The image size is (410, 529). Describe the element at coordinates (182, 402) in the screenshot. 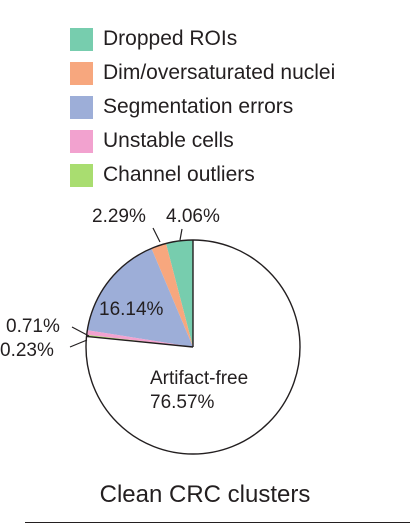

I see `slice-value-label: 76.57%` at that location.